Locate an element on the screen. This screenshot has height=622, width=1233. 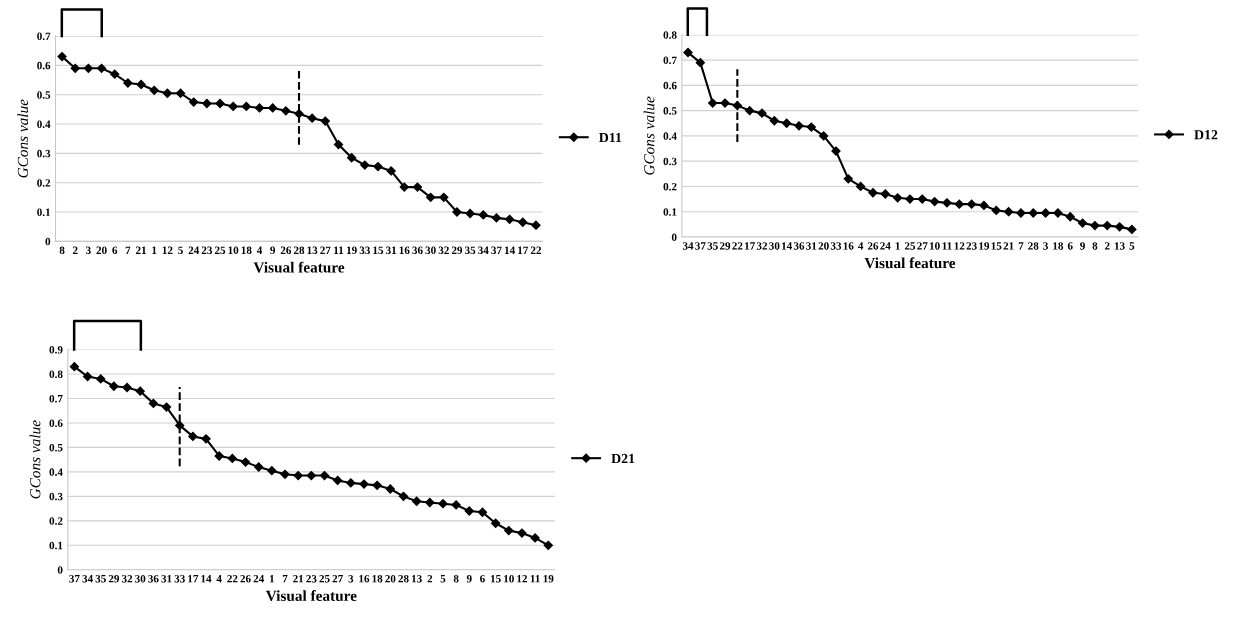
x-tick-label: 10 is located at coordinates (233, 250).